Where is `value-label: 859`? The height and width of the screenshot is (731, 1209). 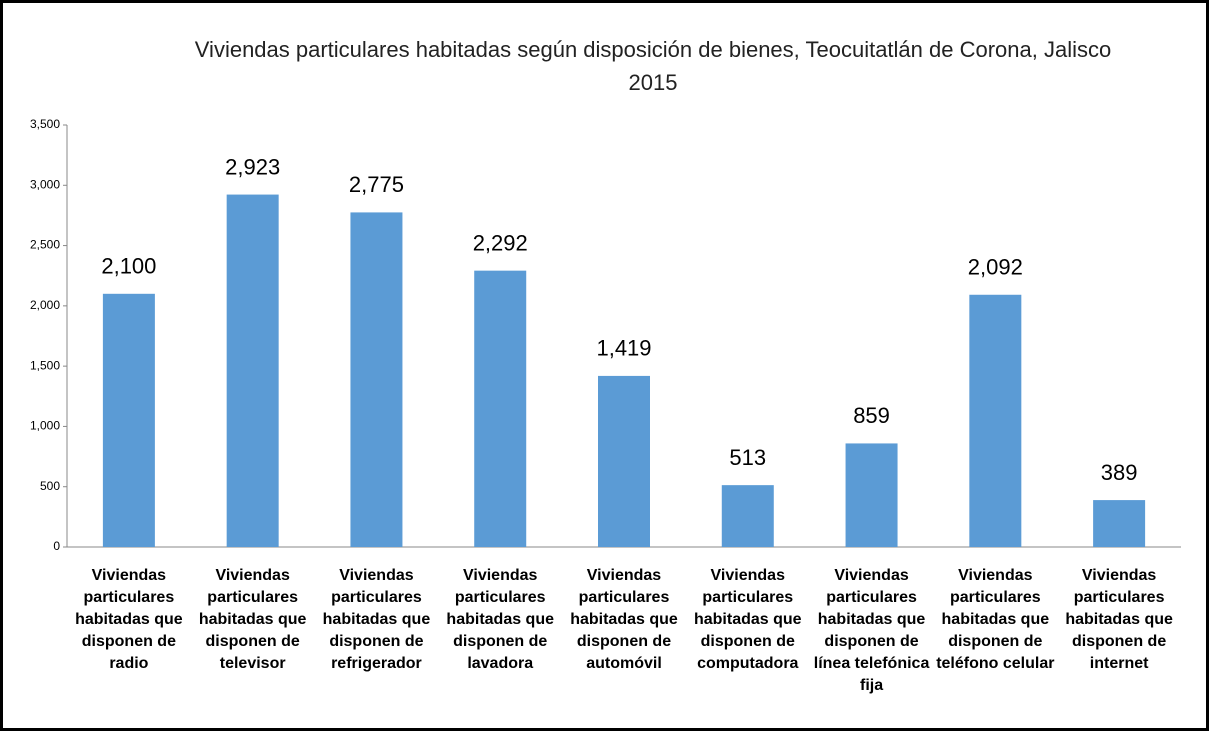 value-label: 859 is located at coordinates (871, 415).